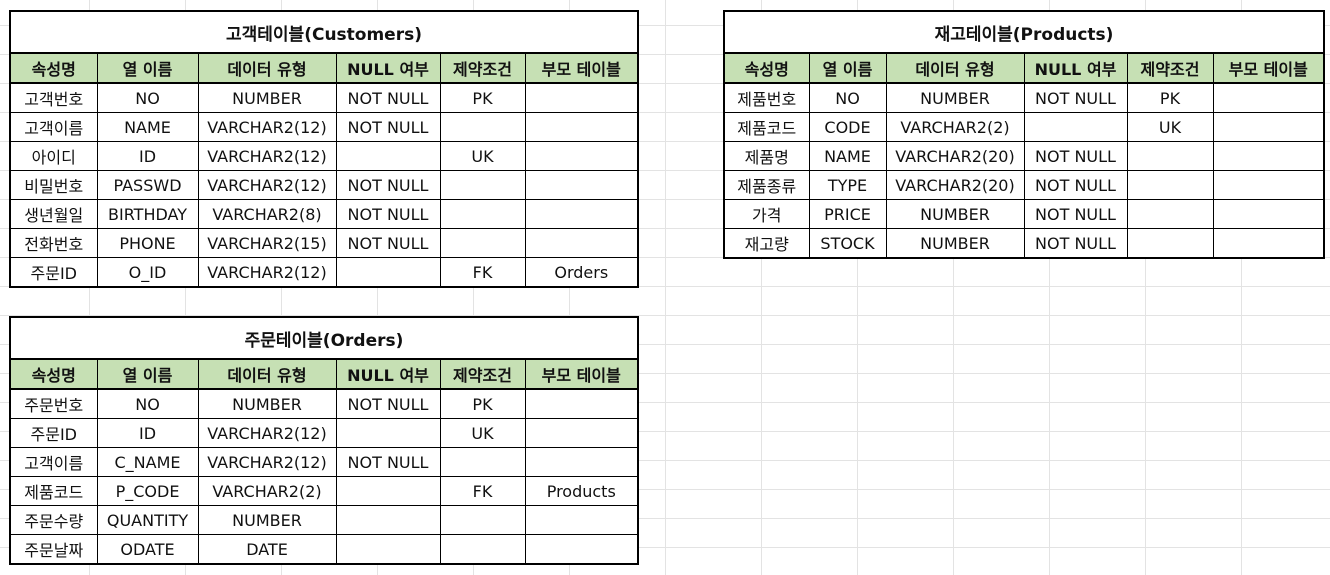 The height and width of the screenshot is (575, 1330). What do you see at coordinates (53, 214) in the screenshot?
I see `attribute-name-cell: 생년월일` at bounding box center [53, 214].